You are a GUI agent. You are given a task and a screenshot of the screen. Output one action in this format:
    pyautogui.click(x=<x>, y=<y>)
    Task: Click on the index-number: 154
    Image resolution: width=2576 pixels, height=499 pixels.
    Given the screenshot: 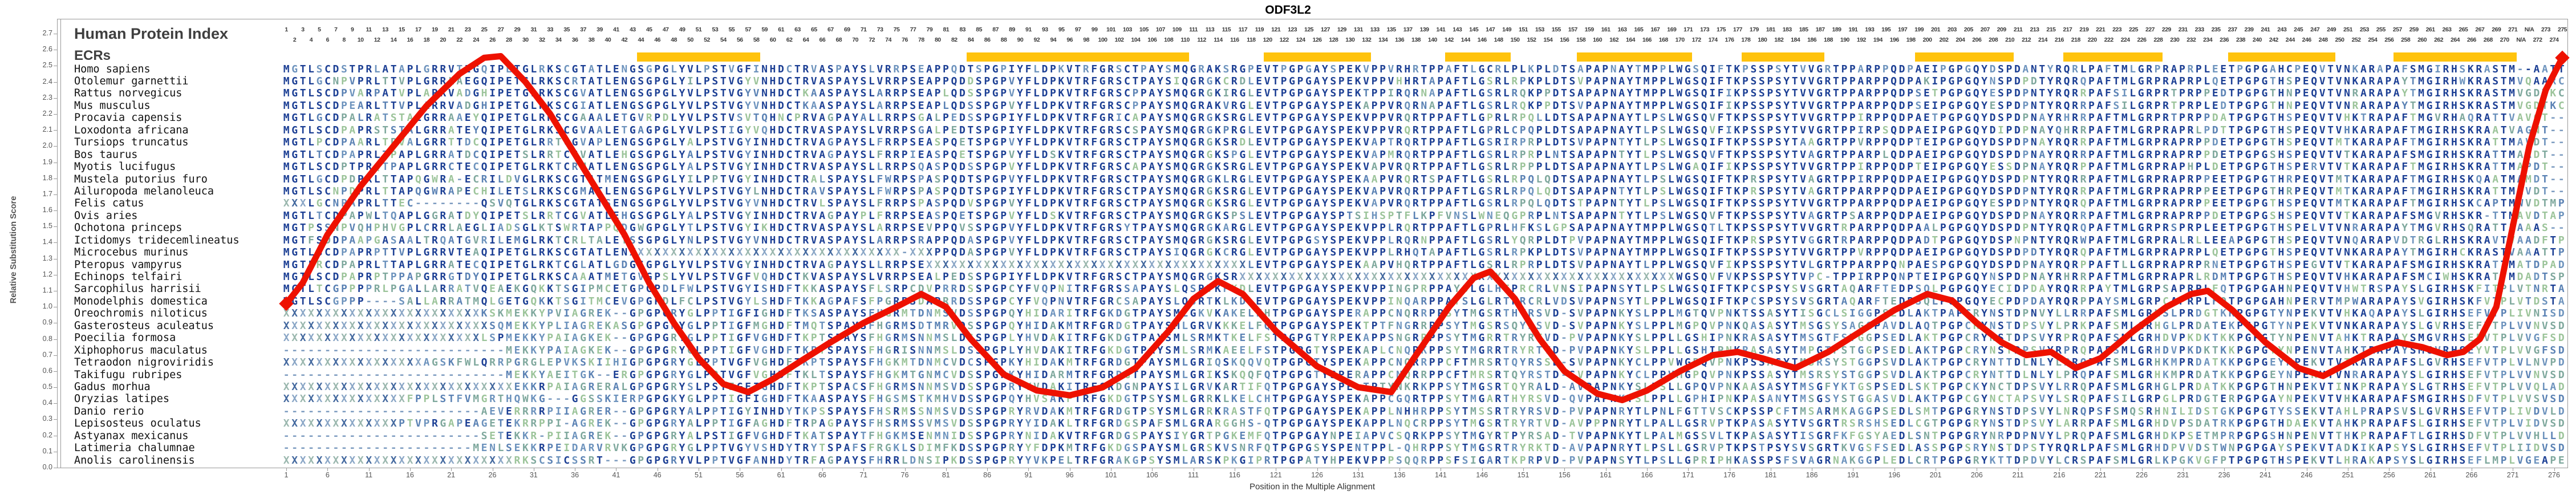 What is the action you would take?
    pyautogui.click(x=1548, y=40)
    